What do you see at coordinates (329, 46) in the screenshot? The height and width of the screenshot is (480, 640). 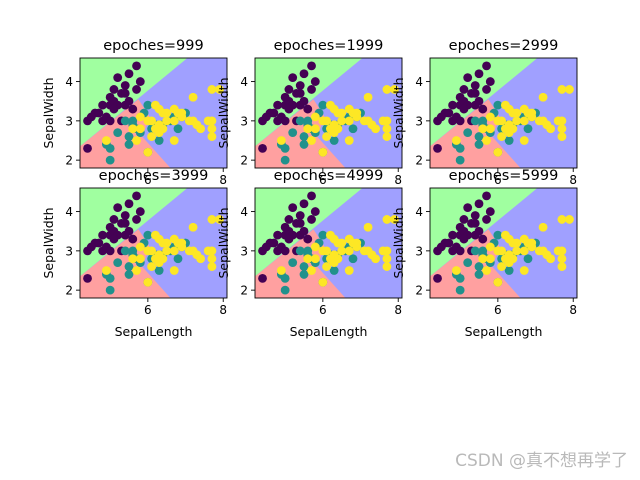 I see `subplot-title: epoches=1999` at bounding box center [329, 46].